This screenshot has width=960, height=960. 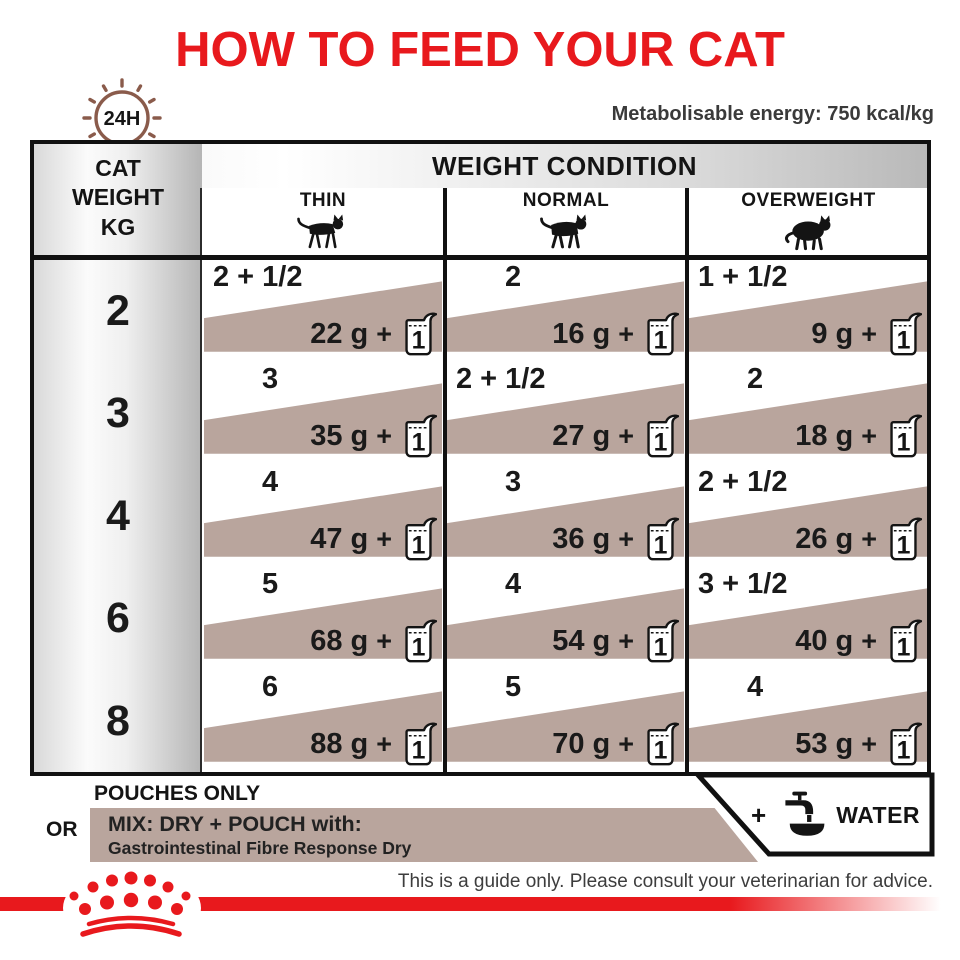 I want to click on grams-value: 54 g, so click(x=581, y=640).